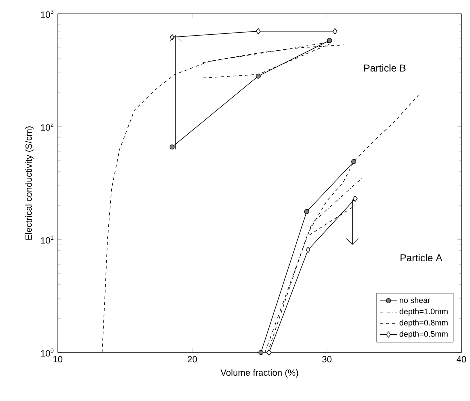 This screenshot has height=401, width=470. I want to click on y-tick-label: 10$^{2}$, so click(47, 127).